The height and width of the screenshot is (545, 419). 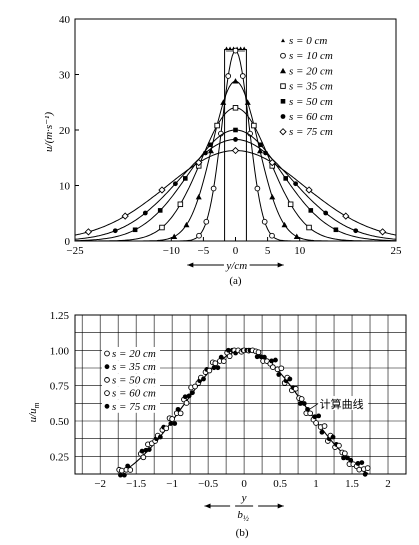 I want to click on curve-annotation: 计算曲线, so click(x=342, y=404).